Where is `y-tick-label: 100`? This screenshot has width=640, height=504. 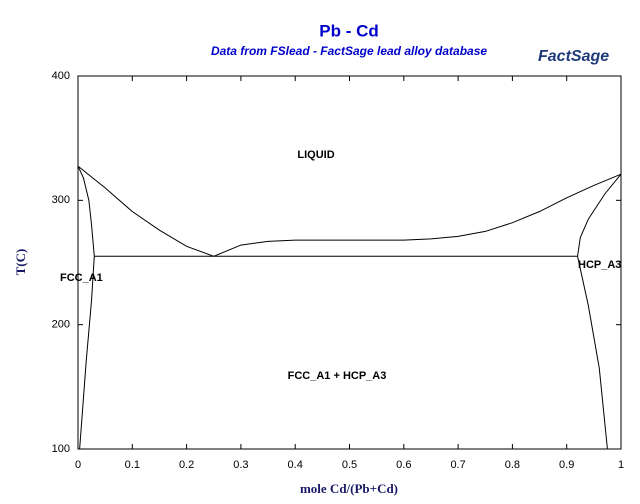
y-tick-label: 100 is located at coordinates (61, 449).